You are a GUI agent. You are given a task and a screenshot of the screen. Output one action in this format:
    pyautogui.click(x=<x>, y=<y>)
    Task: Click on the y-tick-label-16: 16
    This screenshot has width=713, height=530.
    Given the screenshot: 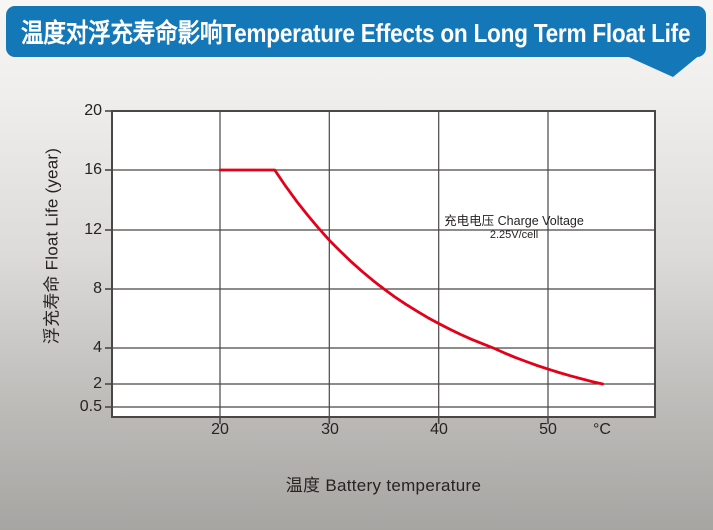 What is the action you would take?
    pyautogui.click(x=93, y=169)
    